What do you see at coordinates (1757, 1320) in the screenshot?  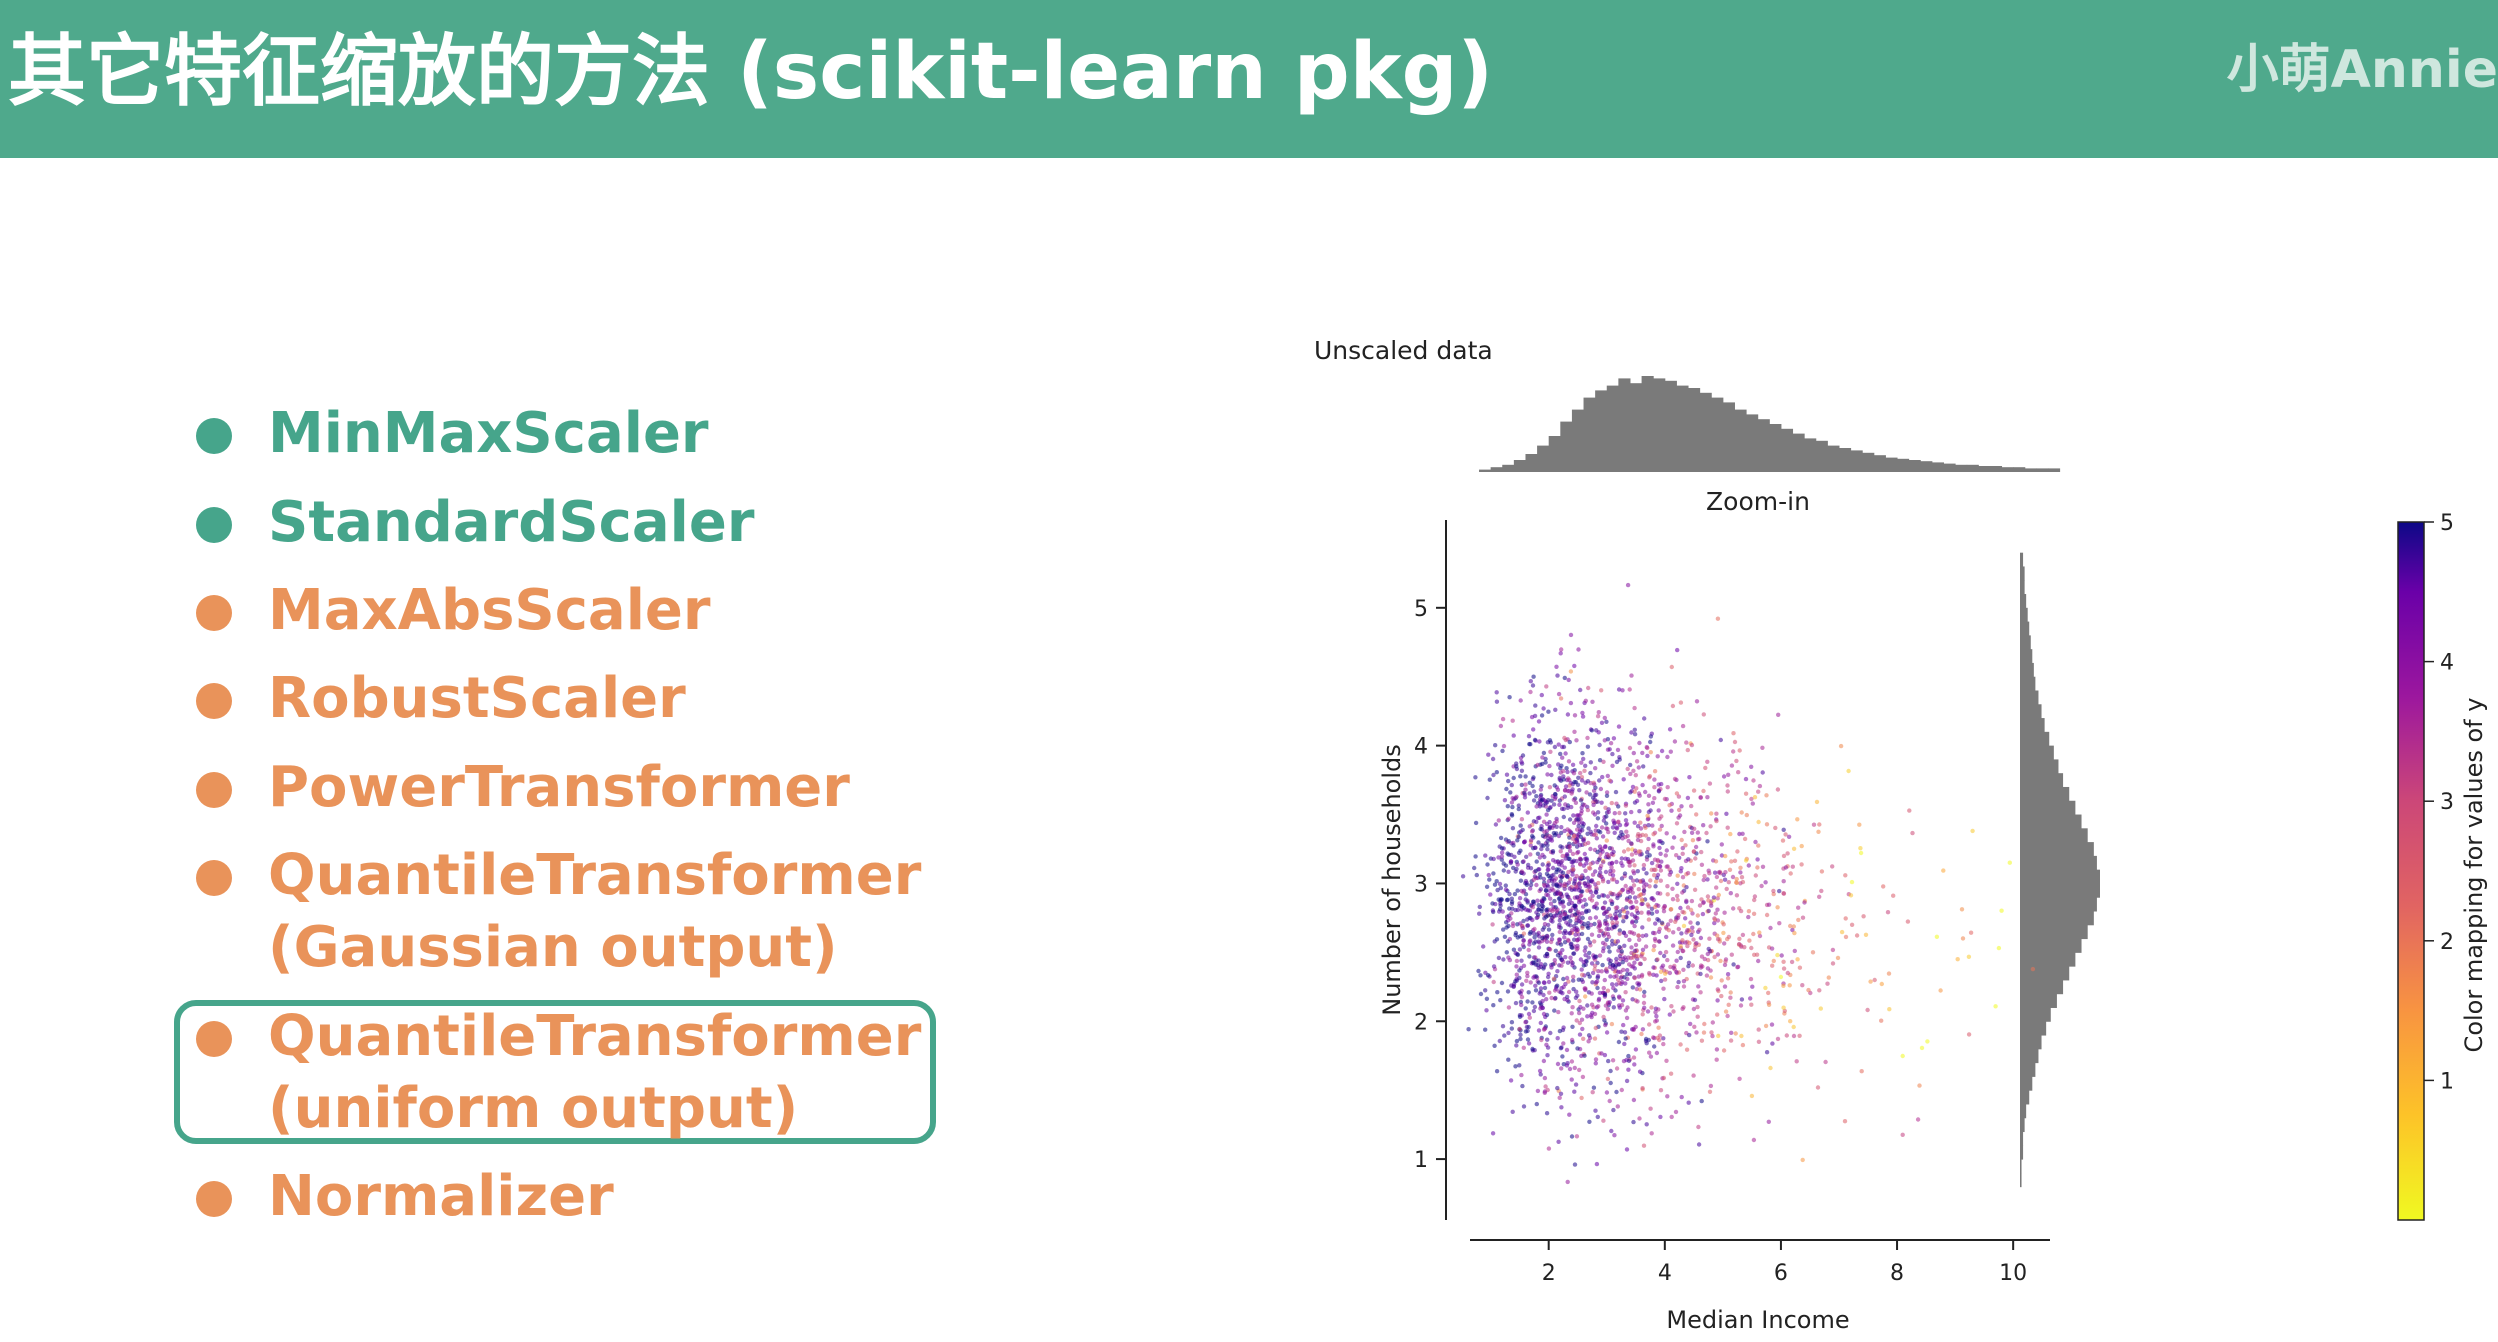 I see `x-axis-label: Median Income` at bounding box center [1757, 1320].